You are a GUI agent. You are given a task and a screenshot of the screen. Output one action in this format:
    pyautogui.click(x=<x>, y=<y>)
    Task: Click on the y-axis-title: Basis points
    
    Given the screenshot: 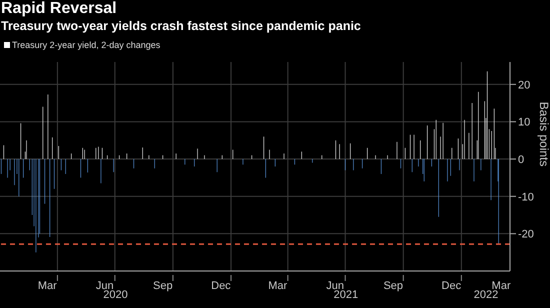 What is the action you would take?
    pyautogui.click(x=543, y=134)
    